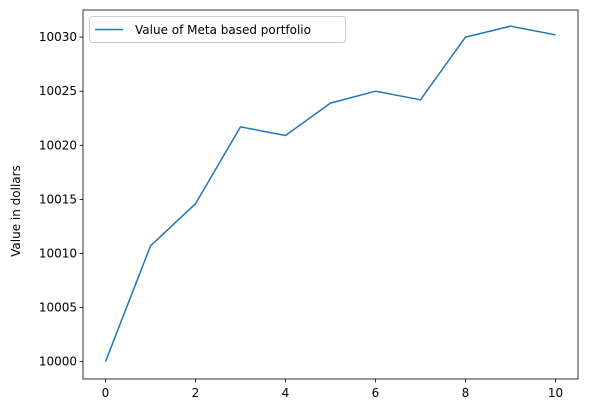 Image resolution: width=589 pixels, height=413 pixels. Describe the element at coordinates (376, 393) in the screenshot. I see `x-tick-label: 6` at that location.